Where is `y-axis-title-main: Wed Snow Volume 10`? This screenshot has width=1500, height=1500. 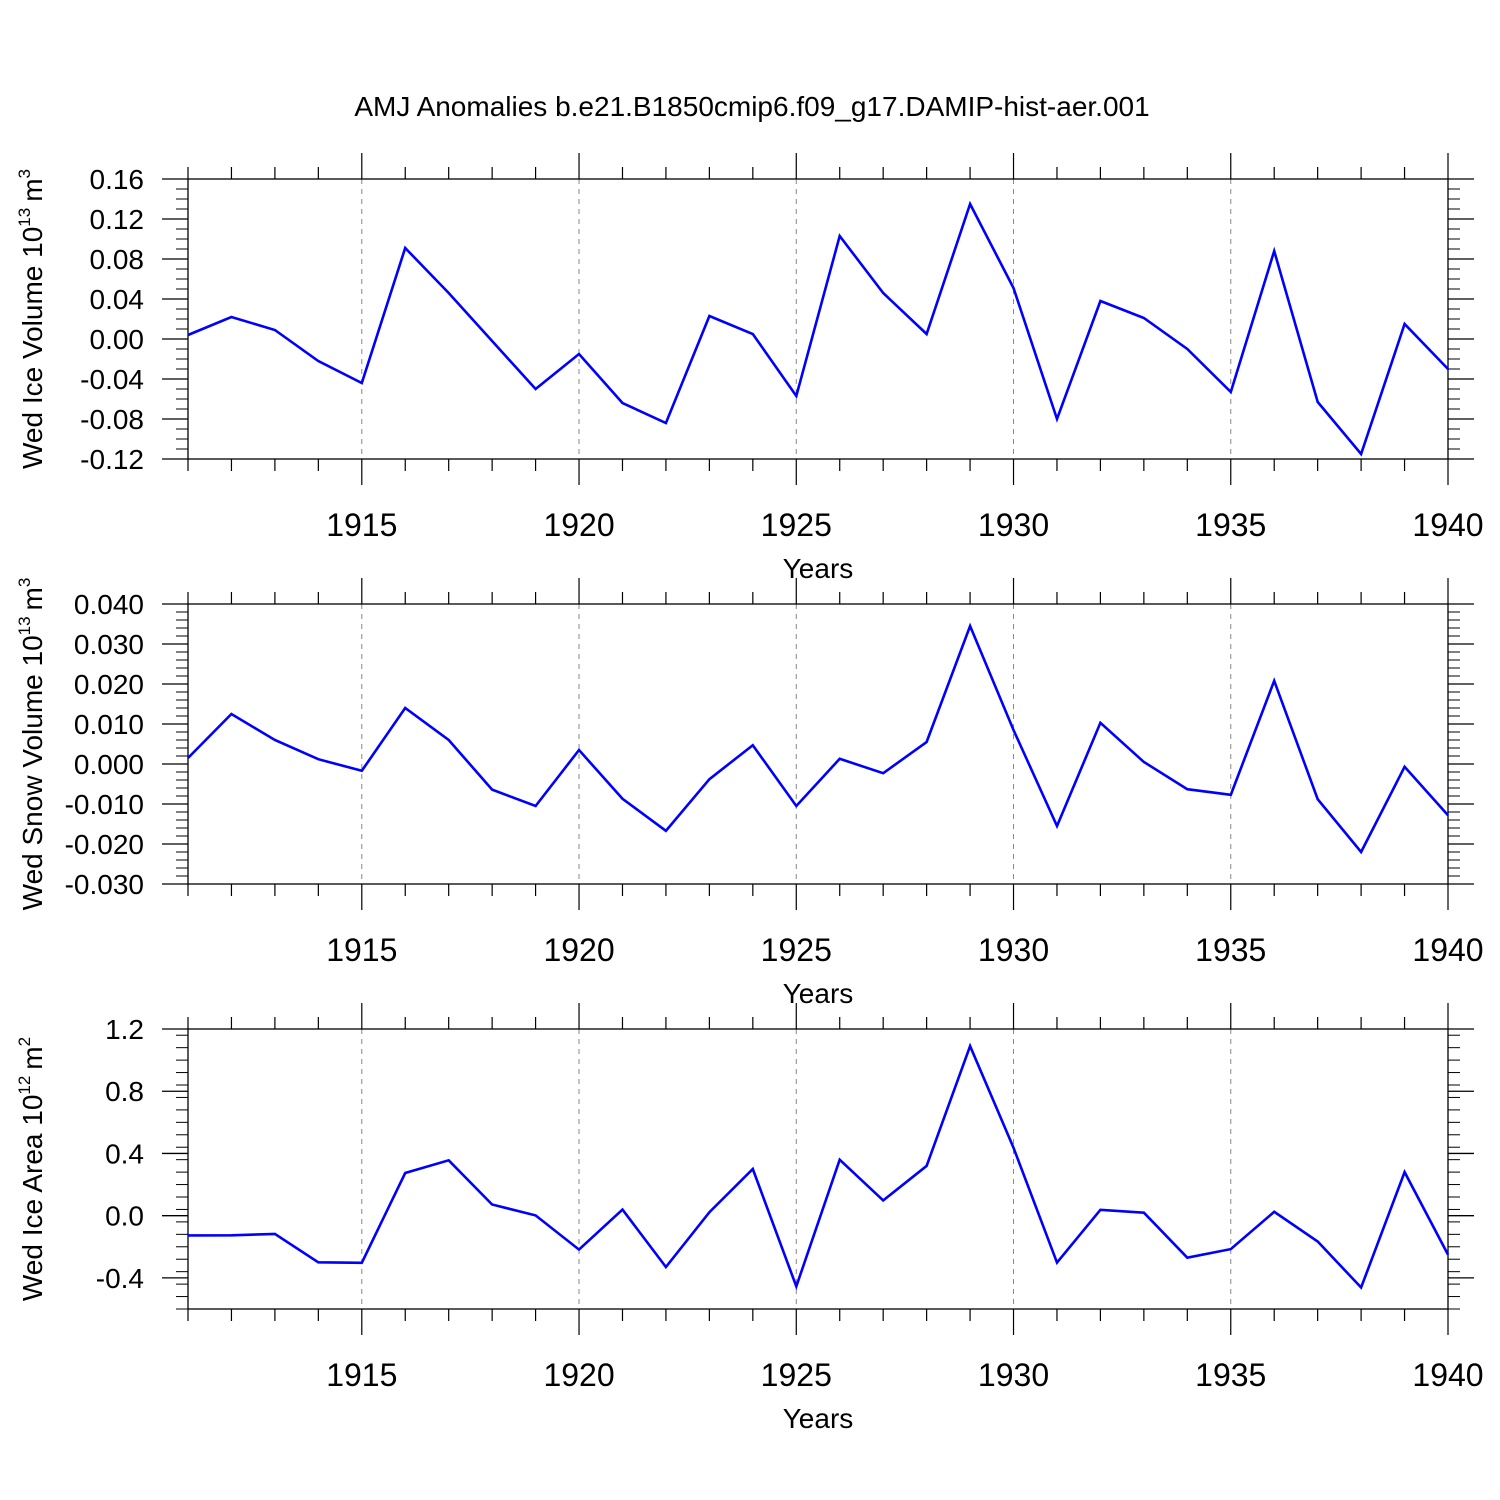 y-axis-title-main: Wed Snow Volume 10 is located at coordinates (32, 772).